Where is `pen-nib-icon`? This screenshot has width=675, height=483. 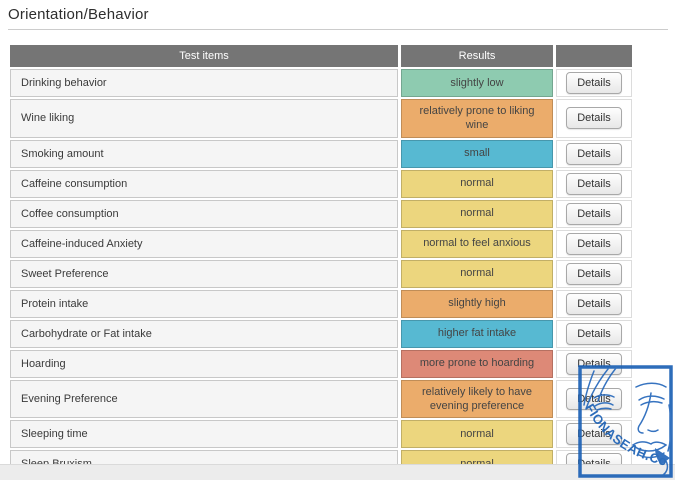
pen-nib-icon is located at coordinates (662, 456).